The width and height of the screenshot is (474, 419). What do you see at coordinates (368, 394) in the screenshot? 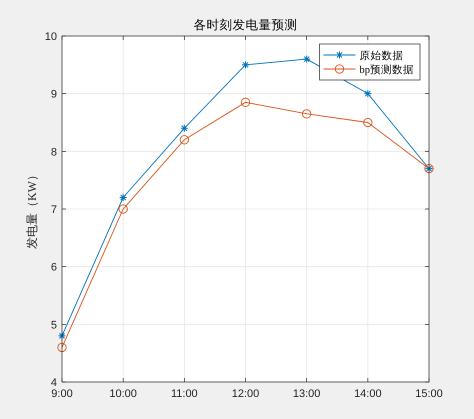
I see `x-tick-label: 14:00` at bounding box center [368, 394].